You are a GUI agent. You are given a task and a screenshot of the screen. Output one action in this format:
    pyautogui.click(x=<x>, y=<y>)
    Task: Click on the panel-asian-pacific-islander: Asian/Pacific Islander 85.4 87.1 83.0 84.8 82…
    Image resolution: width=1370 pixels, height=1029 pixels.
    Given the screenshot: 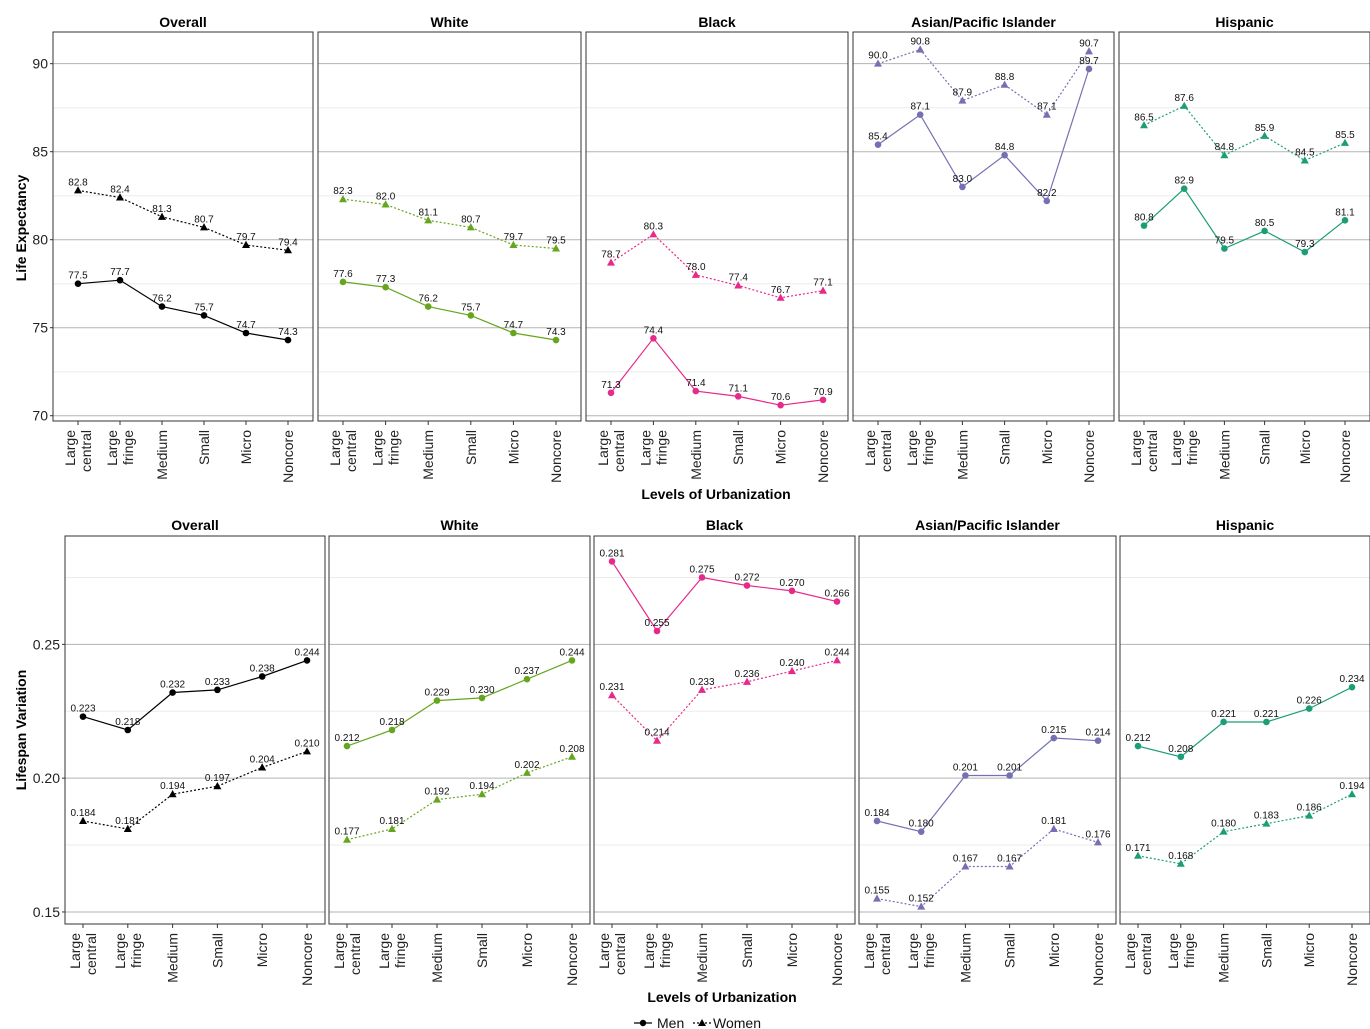 What is the action you would take?
    pyautogui.click(x=983, y=248)
    